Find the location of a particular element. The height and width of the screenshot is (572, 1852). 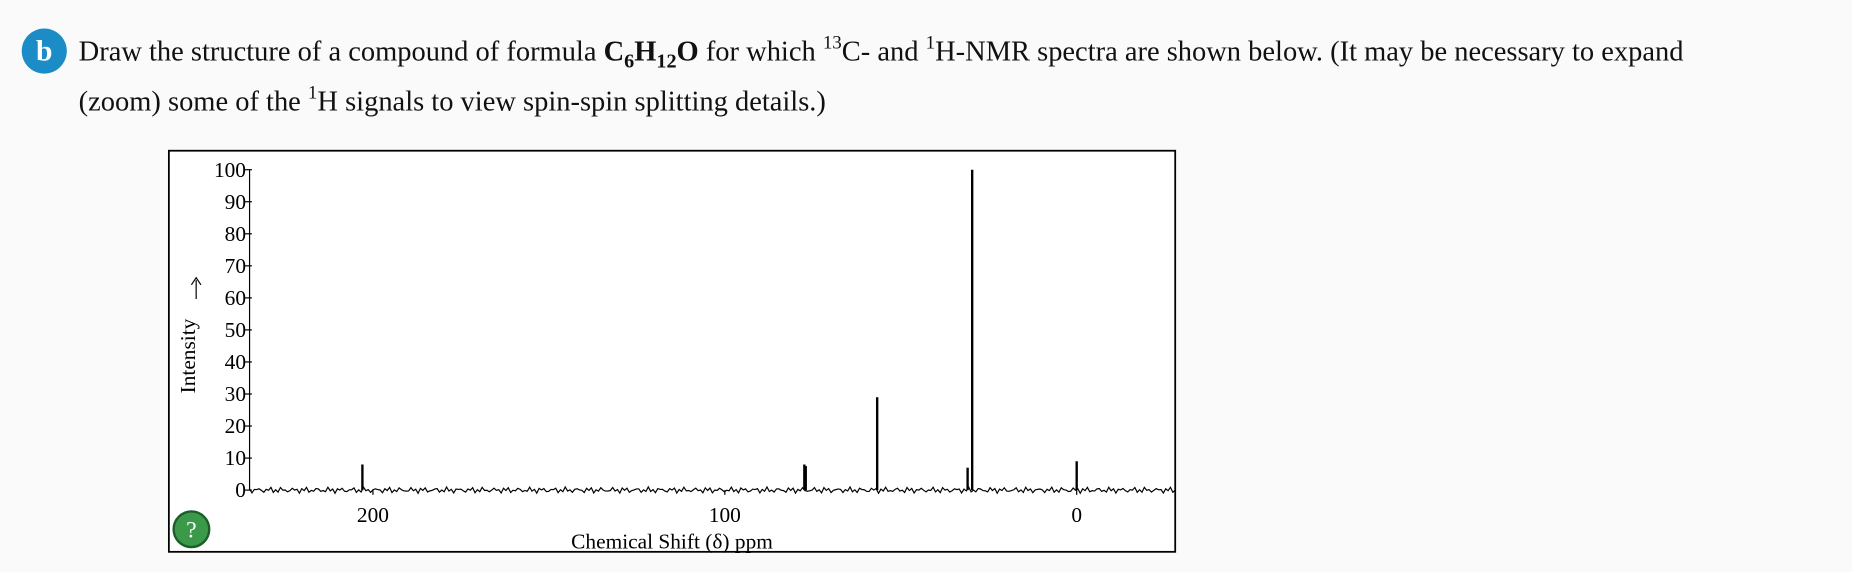

y-tick-label: 100 is located at coordinates (230, 170).